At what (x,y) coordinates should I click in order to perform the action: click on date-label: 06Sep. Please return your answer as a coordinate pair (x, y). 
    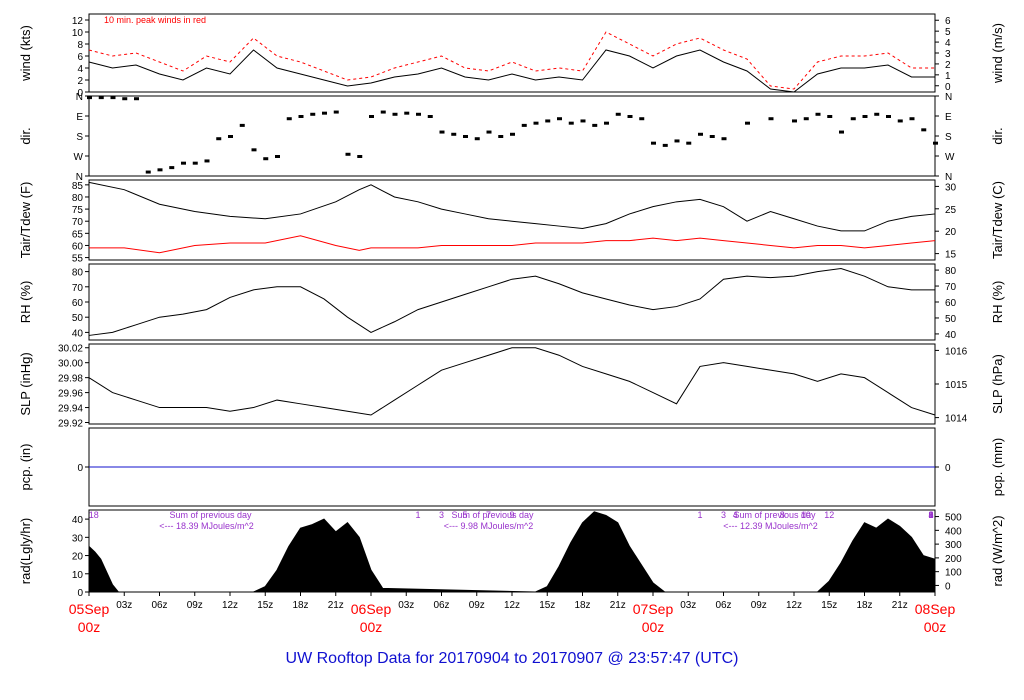
    Looking at the image, I should click on (371, 609).